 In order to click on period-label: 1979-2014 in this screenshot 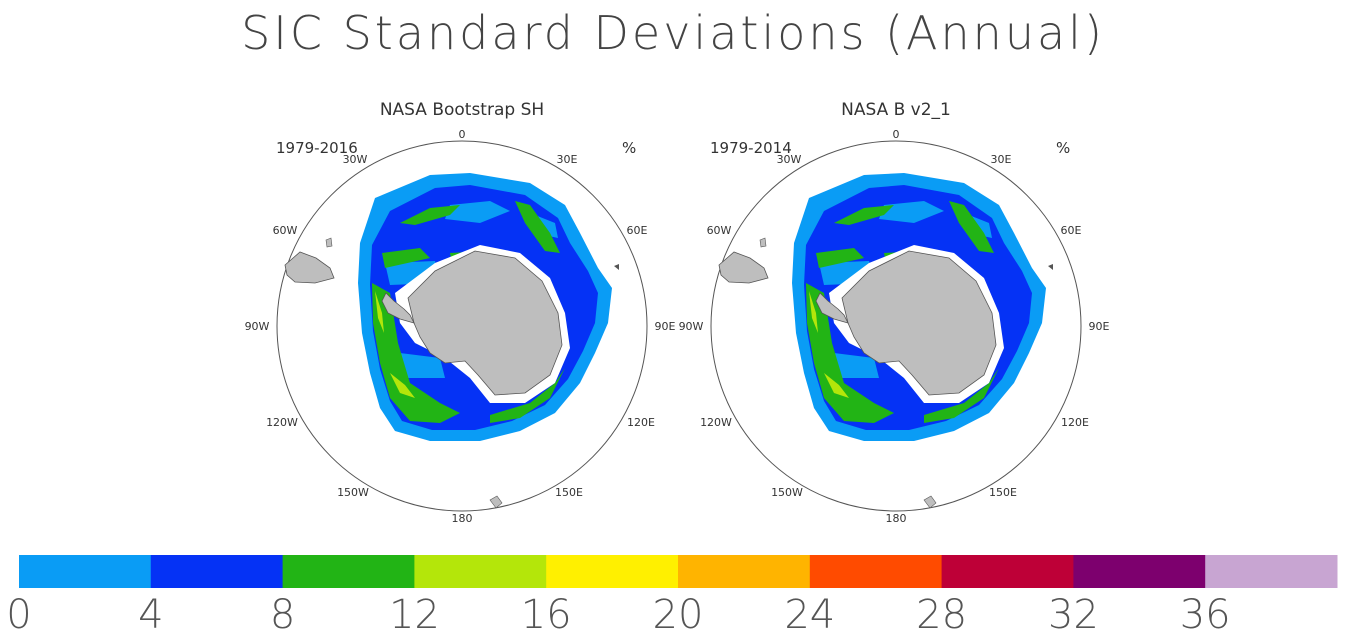, I will do `click(751, 148)`.